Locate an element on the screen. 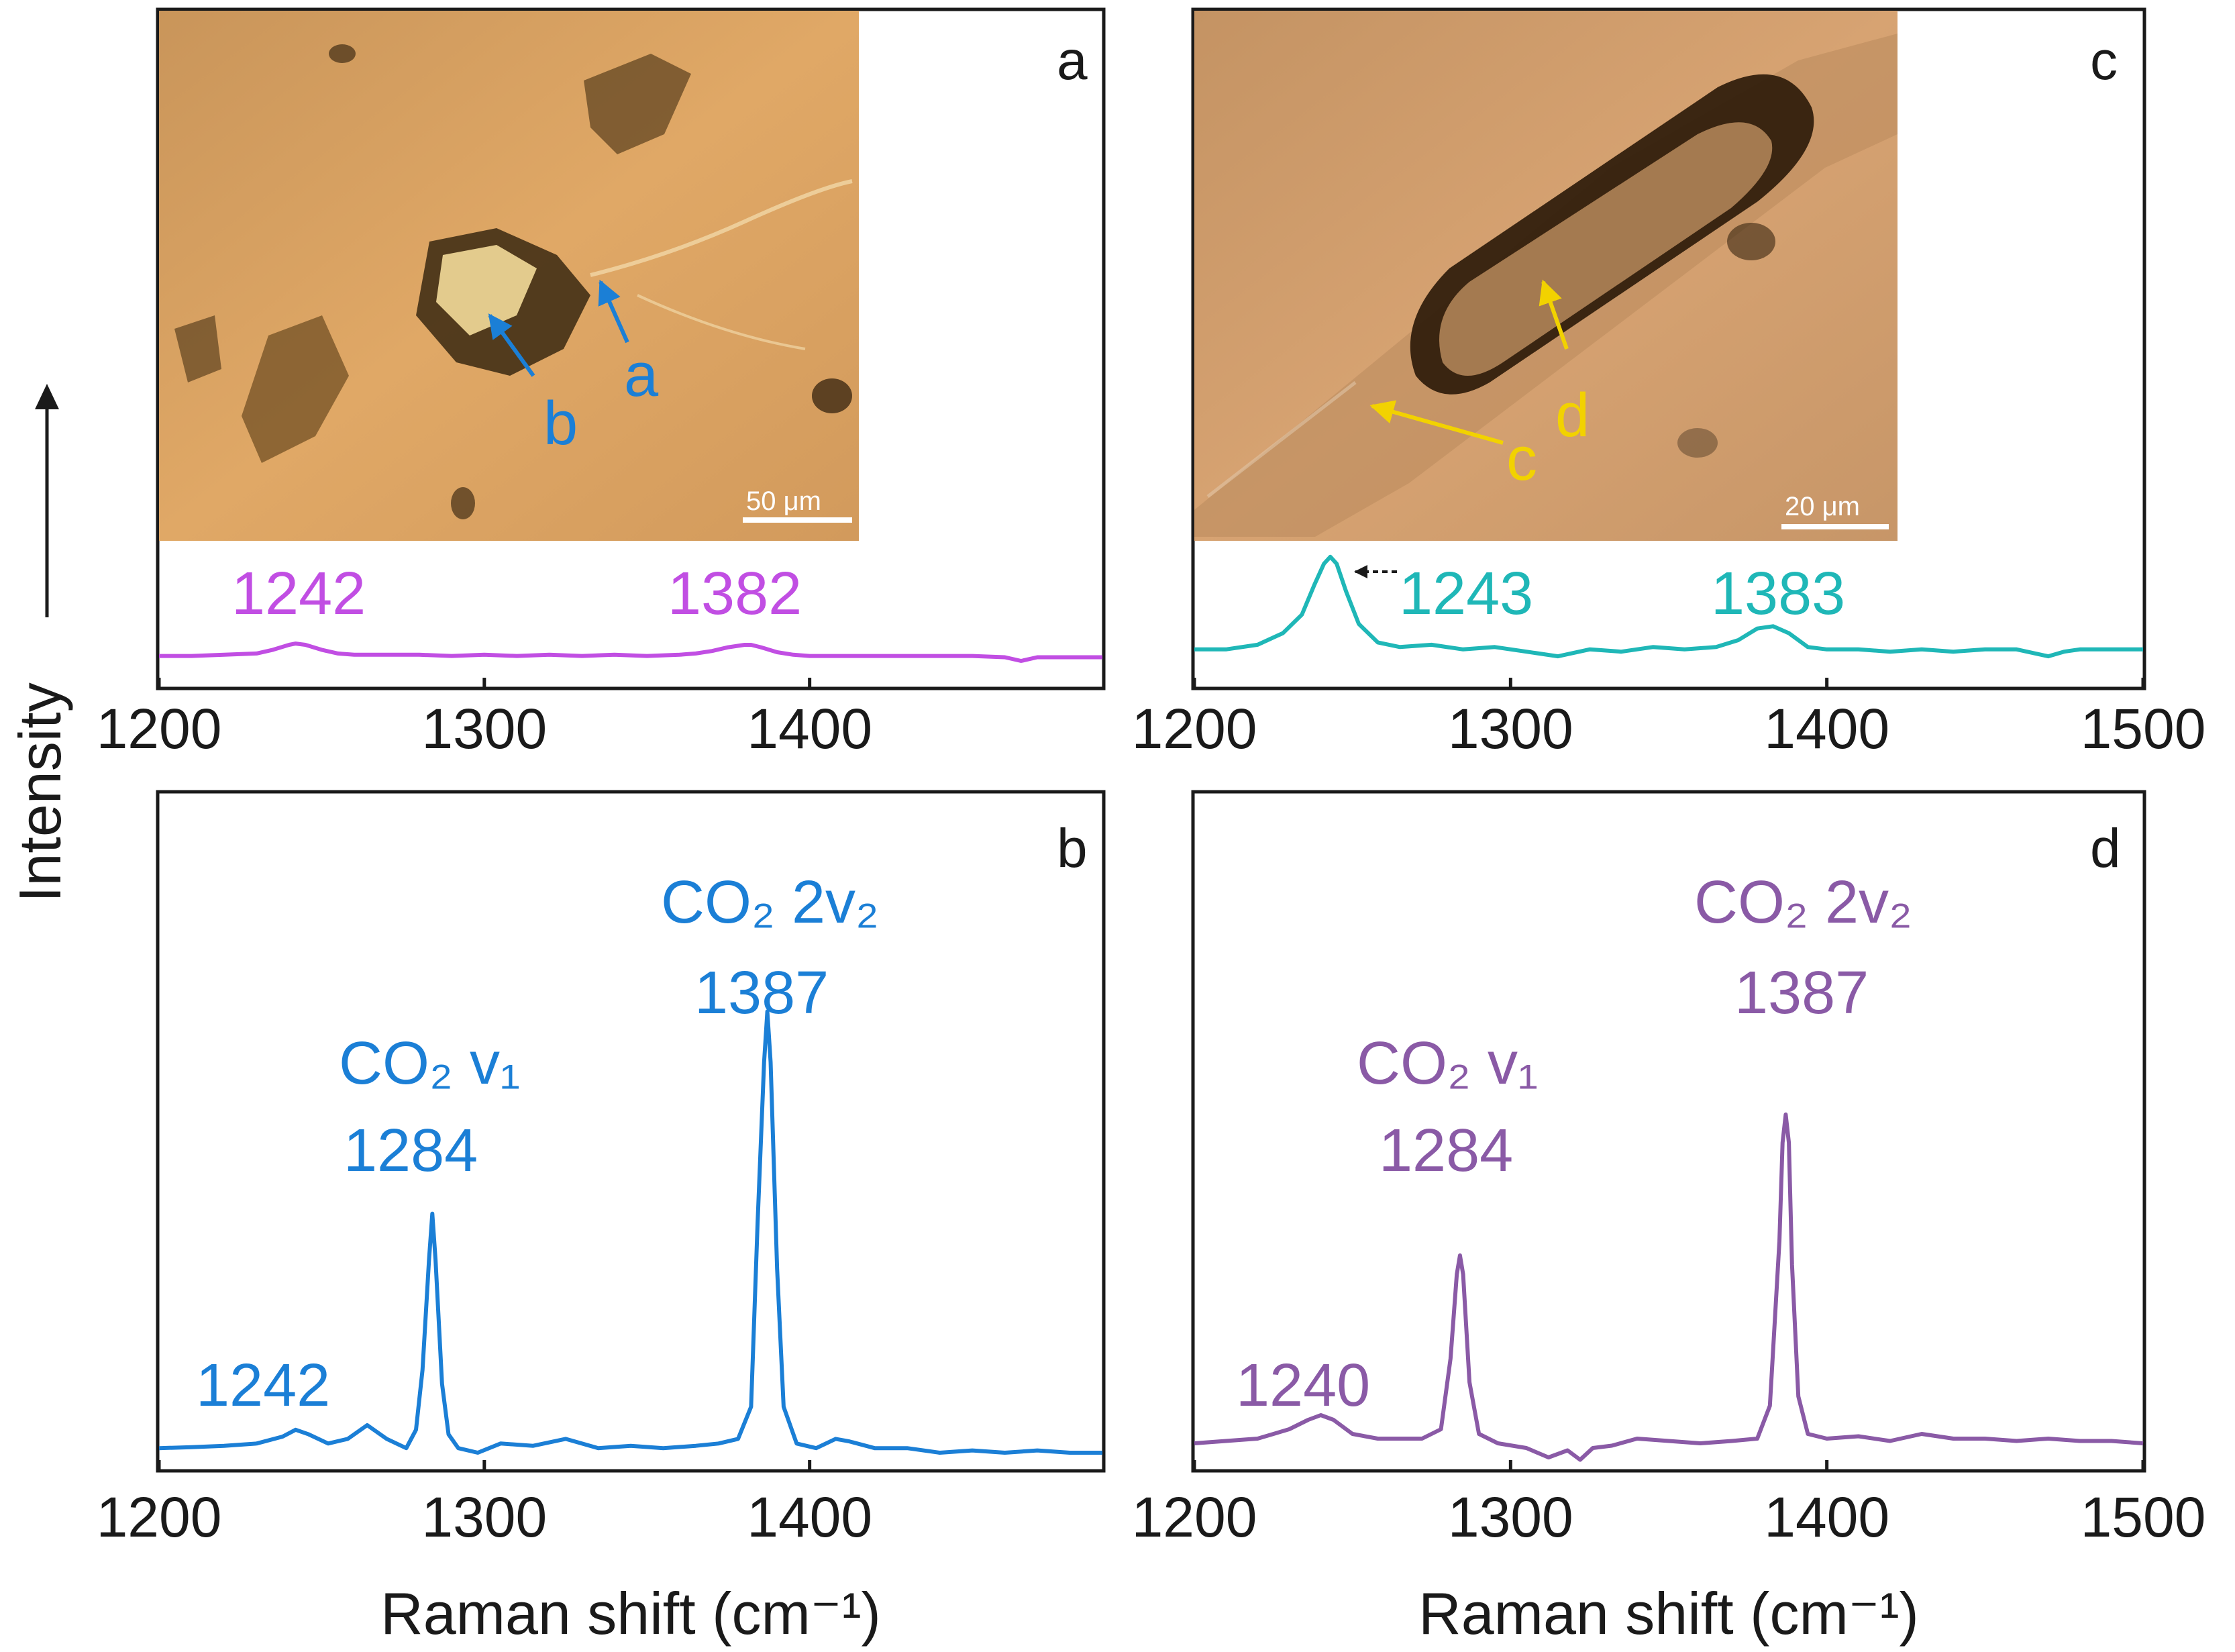  peak-label-c-1243: 1243 is located at coordinates (1466, 593).